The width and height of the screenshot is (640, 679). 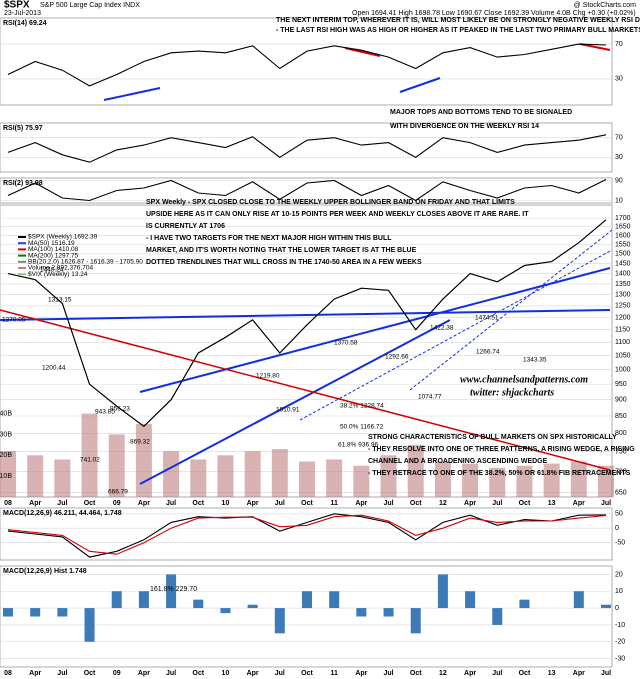 What do you see at coordinates (6, 476) in the screenshot?
I see `y2-tick-label: 10B` at bounding box center [6, 476].